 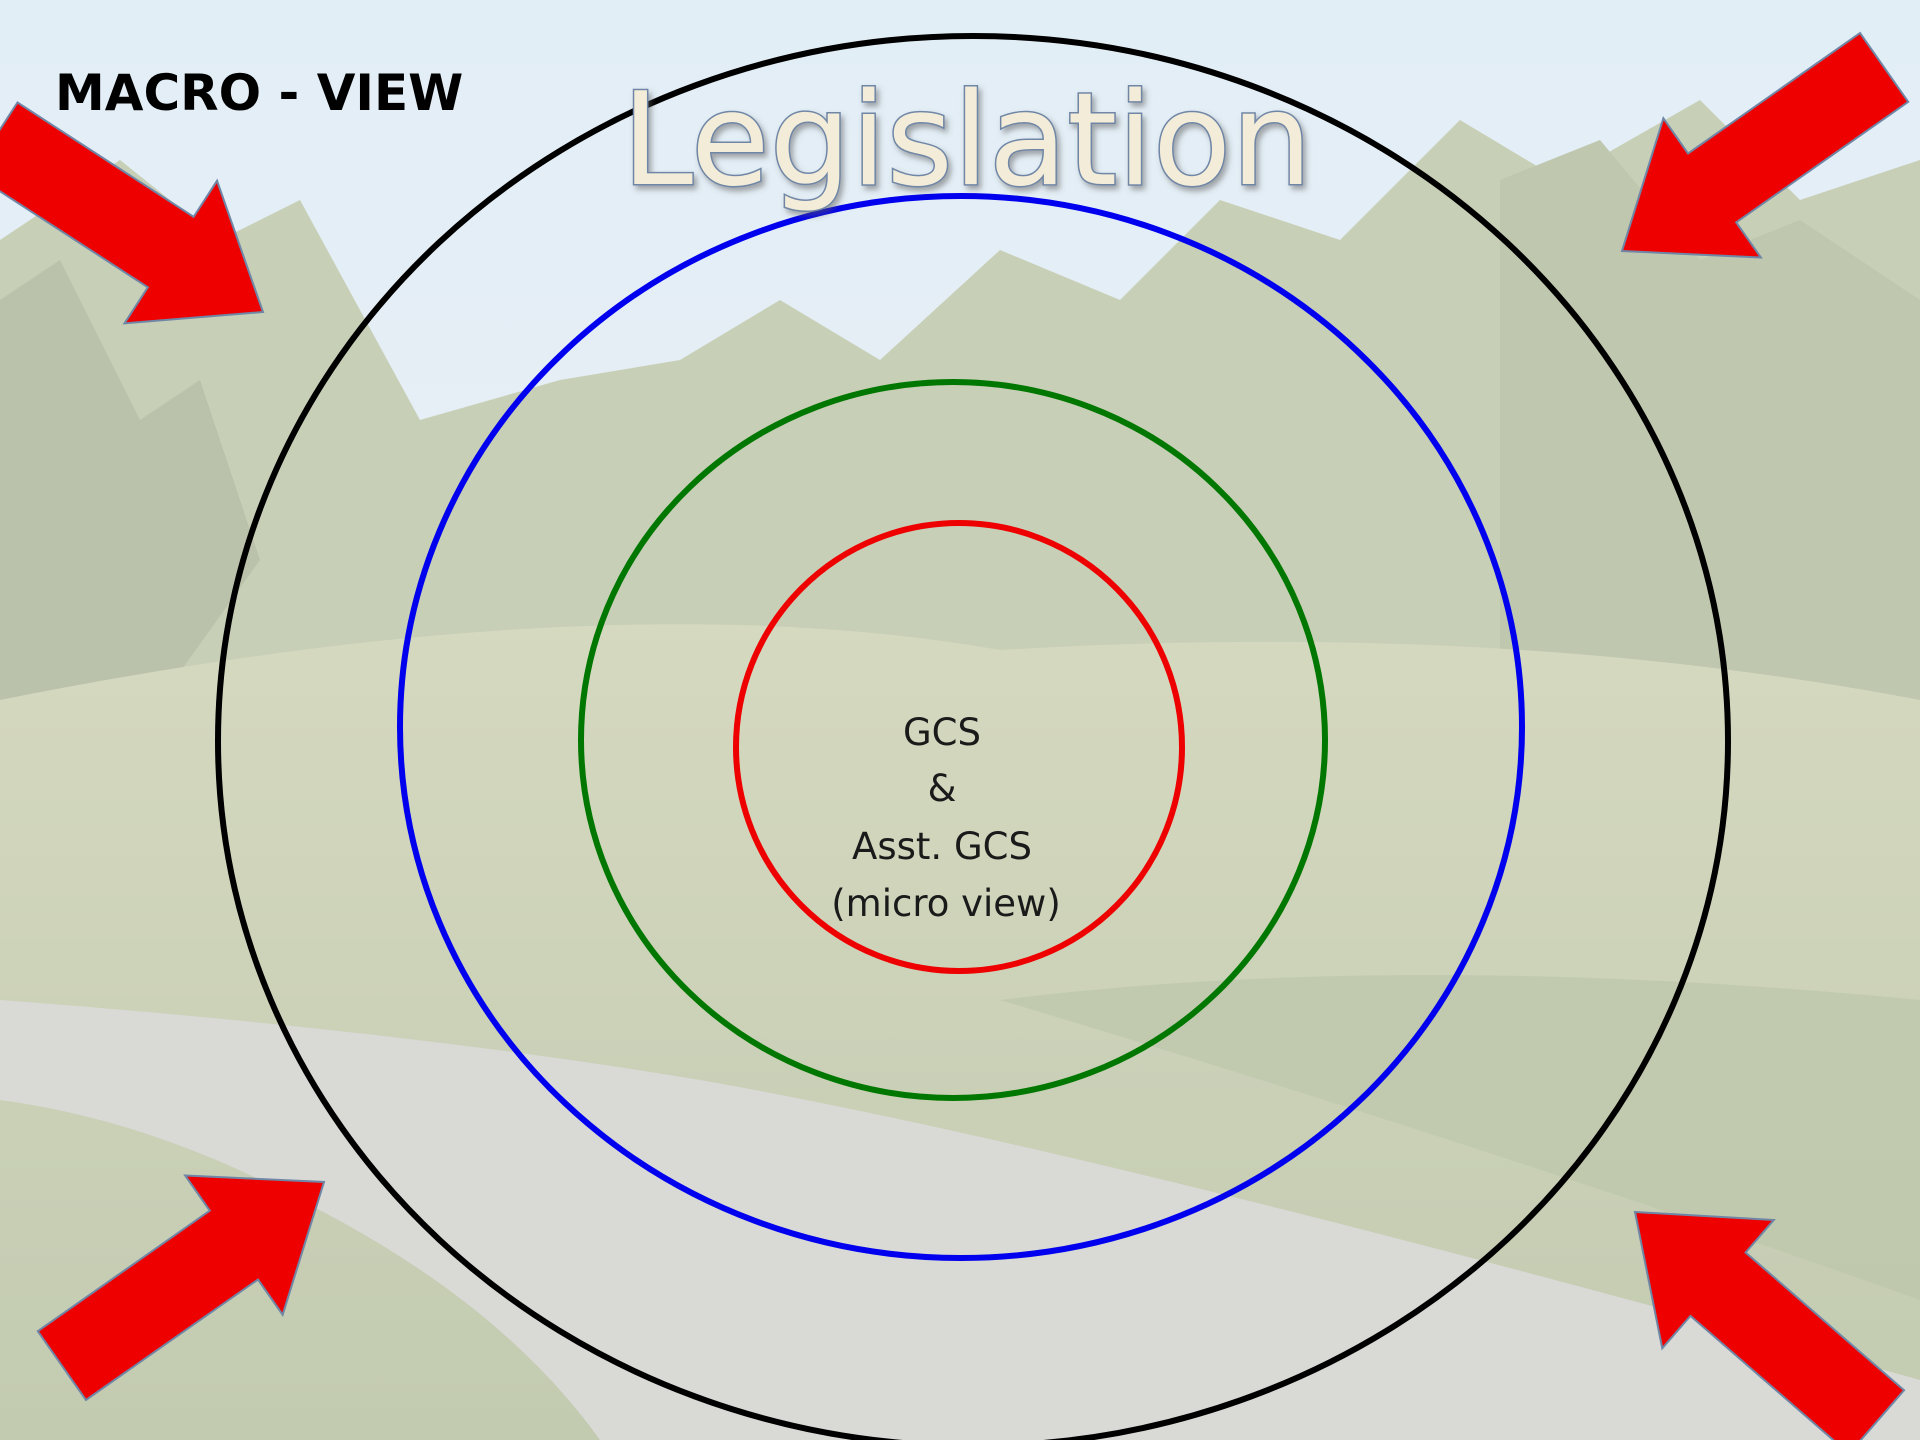 What do you see at coordinates (967, 140) in the screenshot?
I see `heading: Legislation` at bounding box center [967, 140].